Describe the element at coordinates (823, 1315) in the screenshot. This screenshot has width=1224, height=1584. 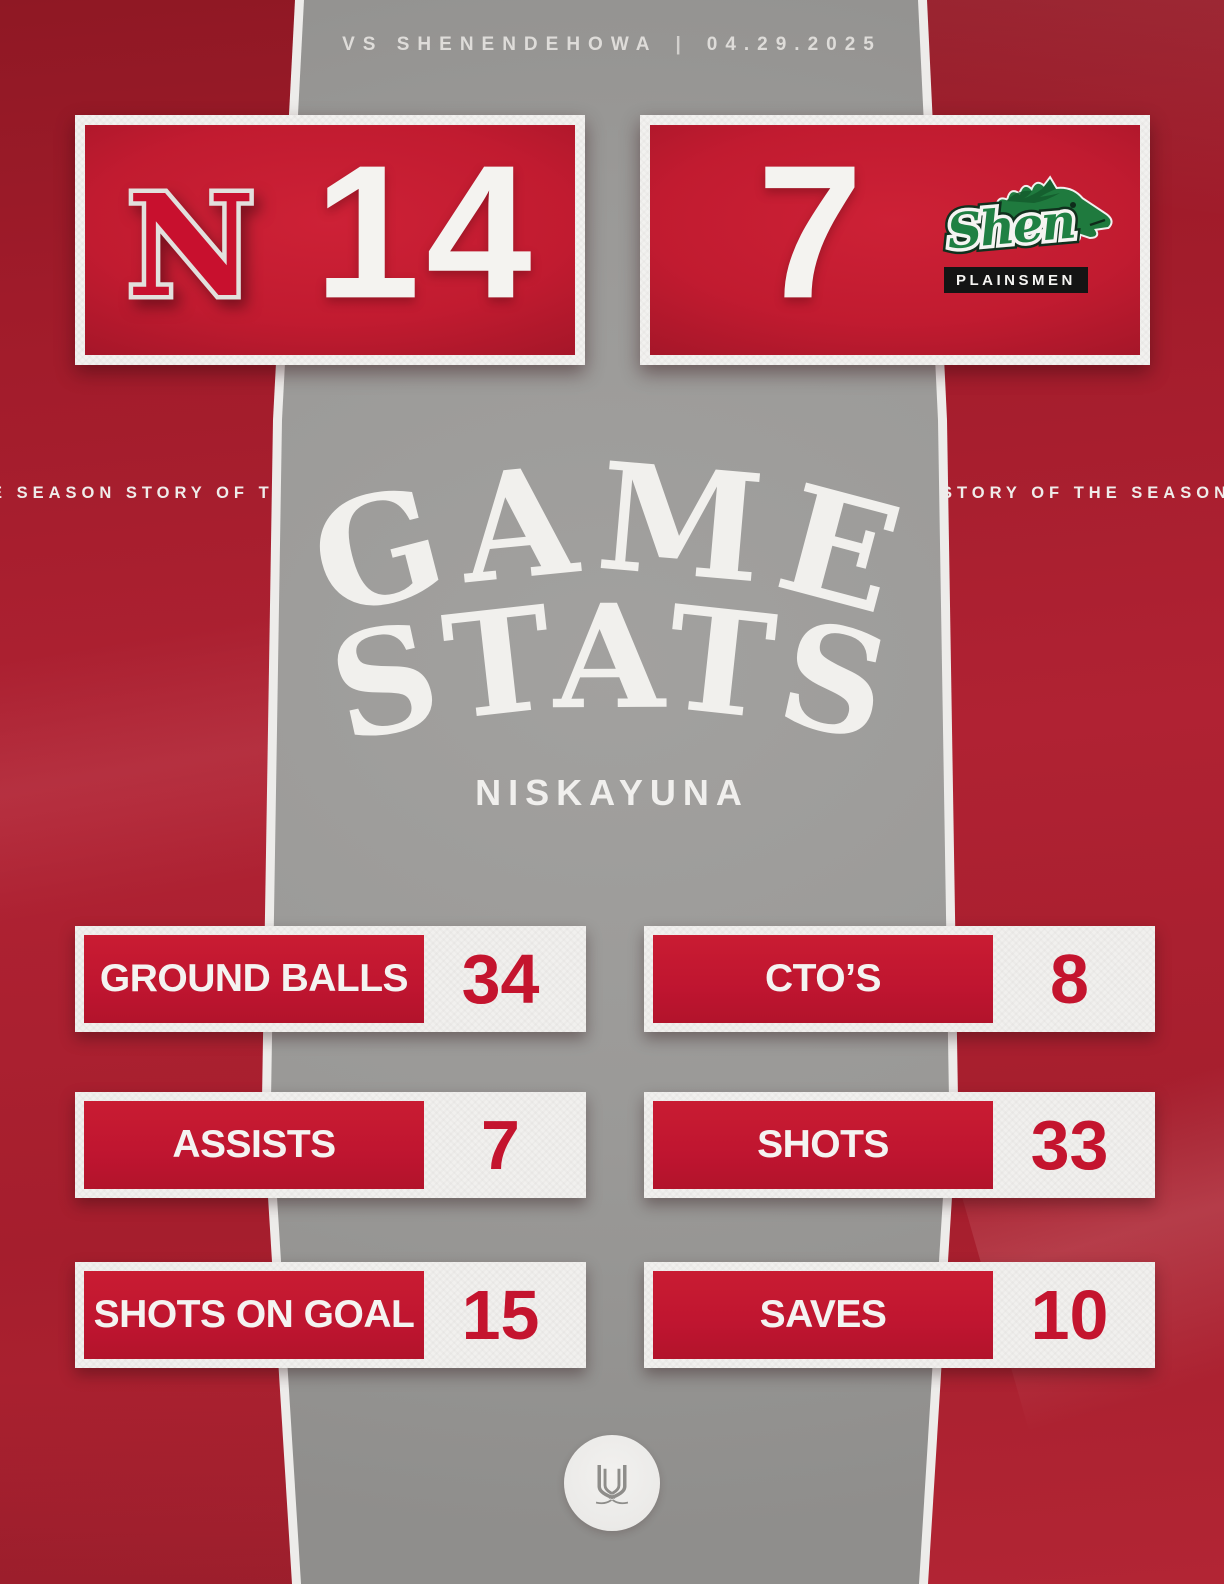
I see `stat-label: SAVES` at that location.